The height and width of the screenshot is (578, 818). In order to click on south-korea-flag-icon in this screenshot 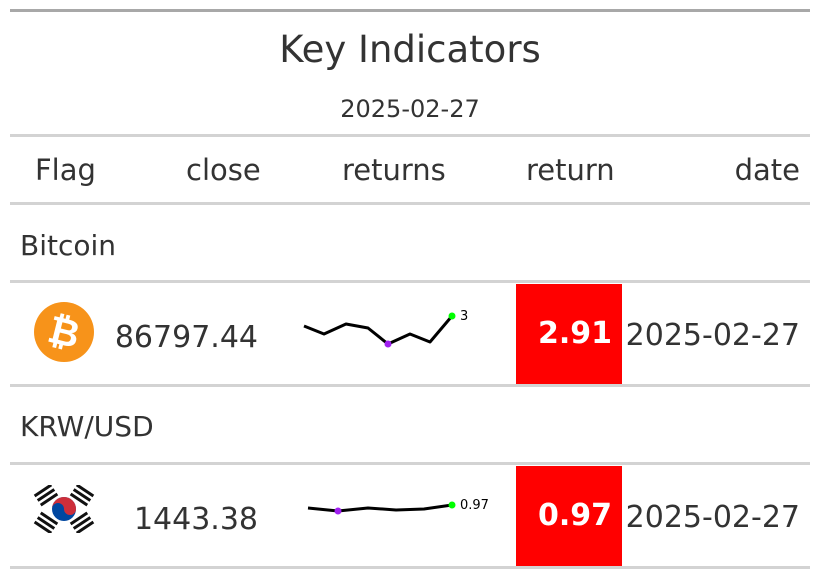, I will do `click(64, 509)`.